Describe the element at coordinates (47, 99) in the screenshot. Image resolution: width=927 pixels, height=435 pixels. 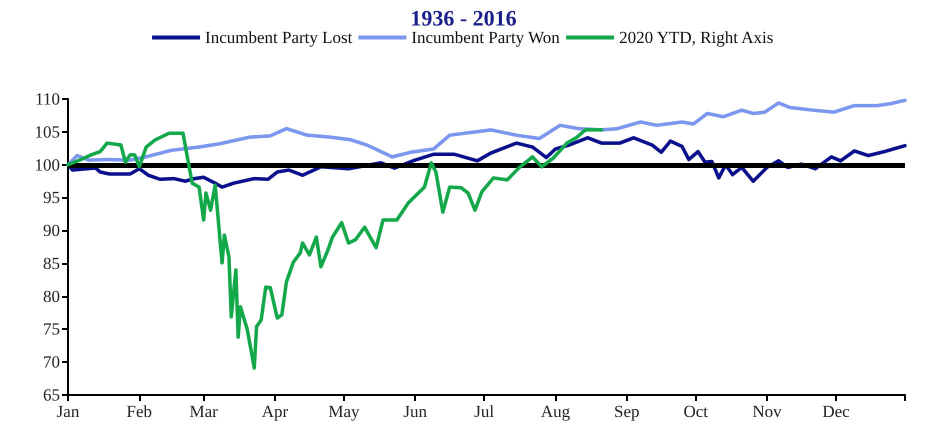
I see `y-tick-label: 110` at that location.